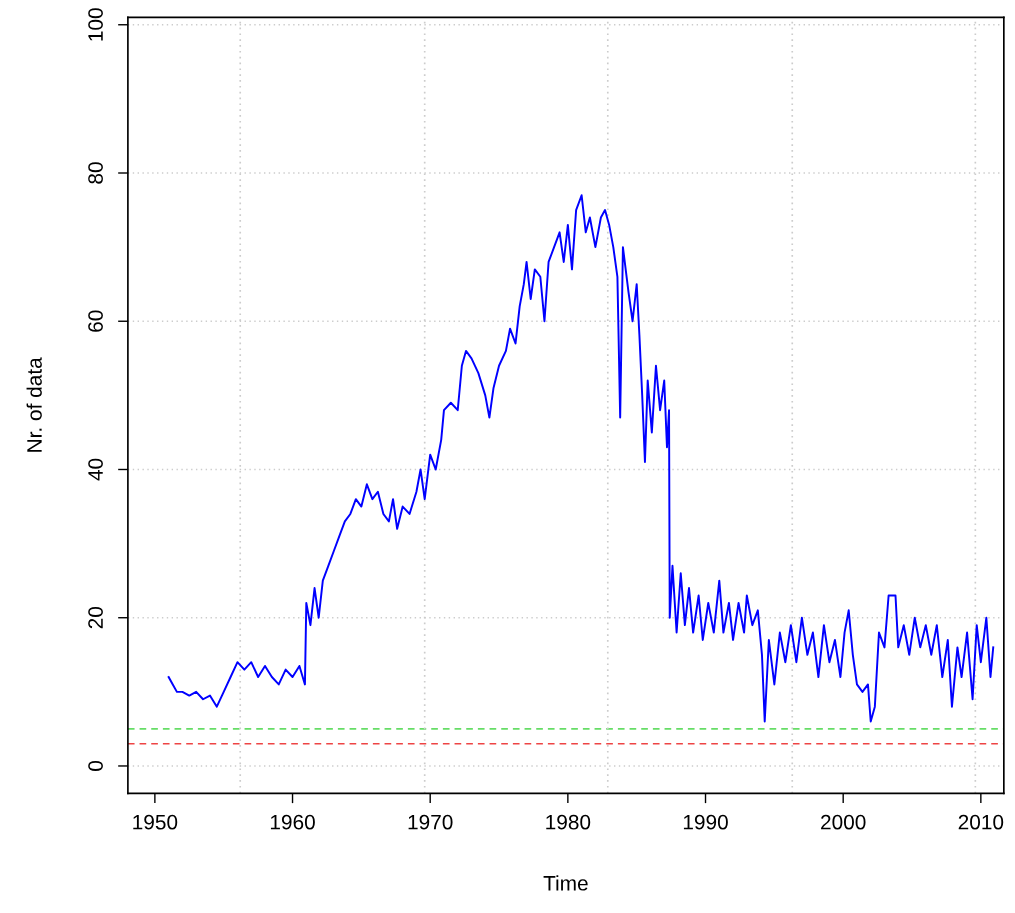  What do you see at coordinates (705, 822) in the screenshot?
I see `x-tick-label: 1990` at bounding box center [705, 822].